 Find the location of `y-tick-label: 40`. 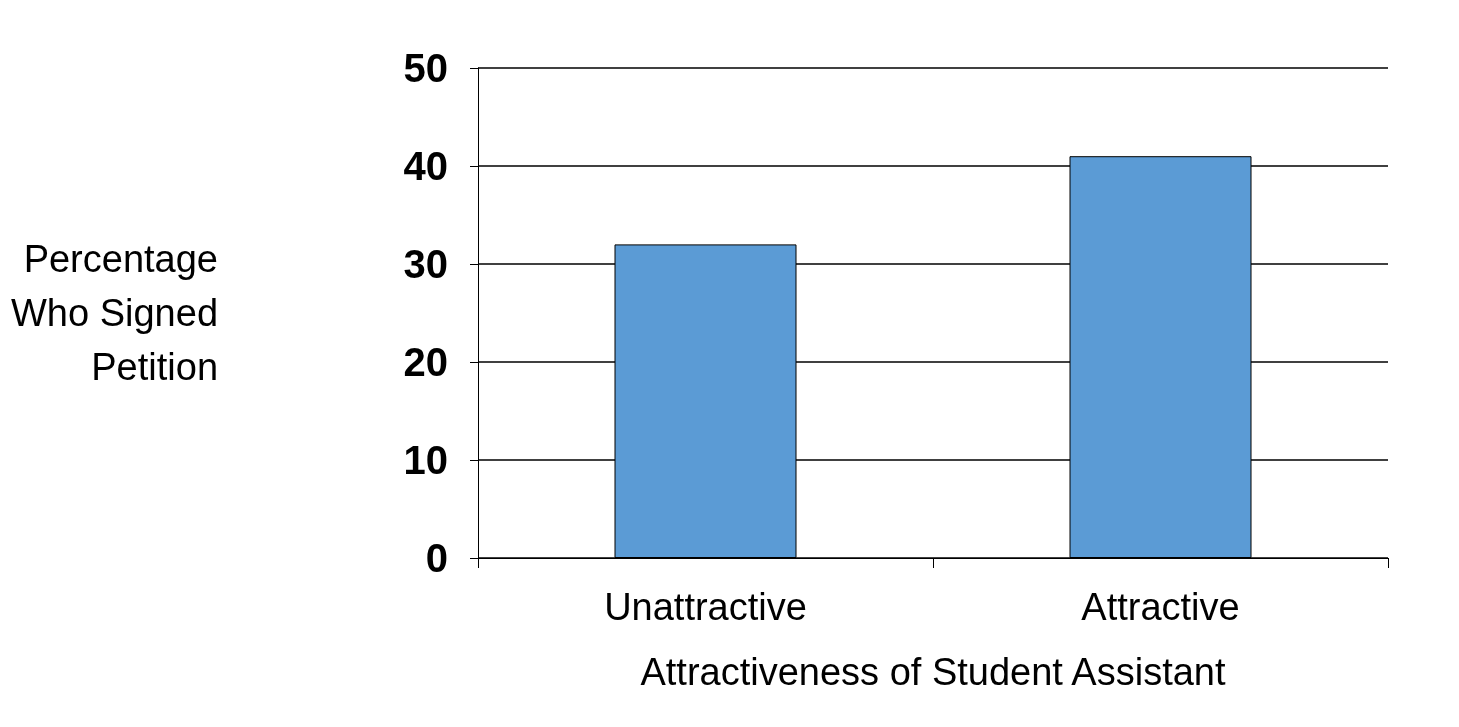

y-tick-label: 40 is located at coordinates (426, 166).